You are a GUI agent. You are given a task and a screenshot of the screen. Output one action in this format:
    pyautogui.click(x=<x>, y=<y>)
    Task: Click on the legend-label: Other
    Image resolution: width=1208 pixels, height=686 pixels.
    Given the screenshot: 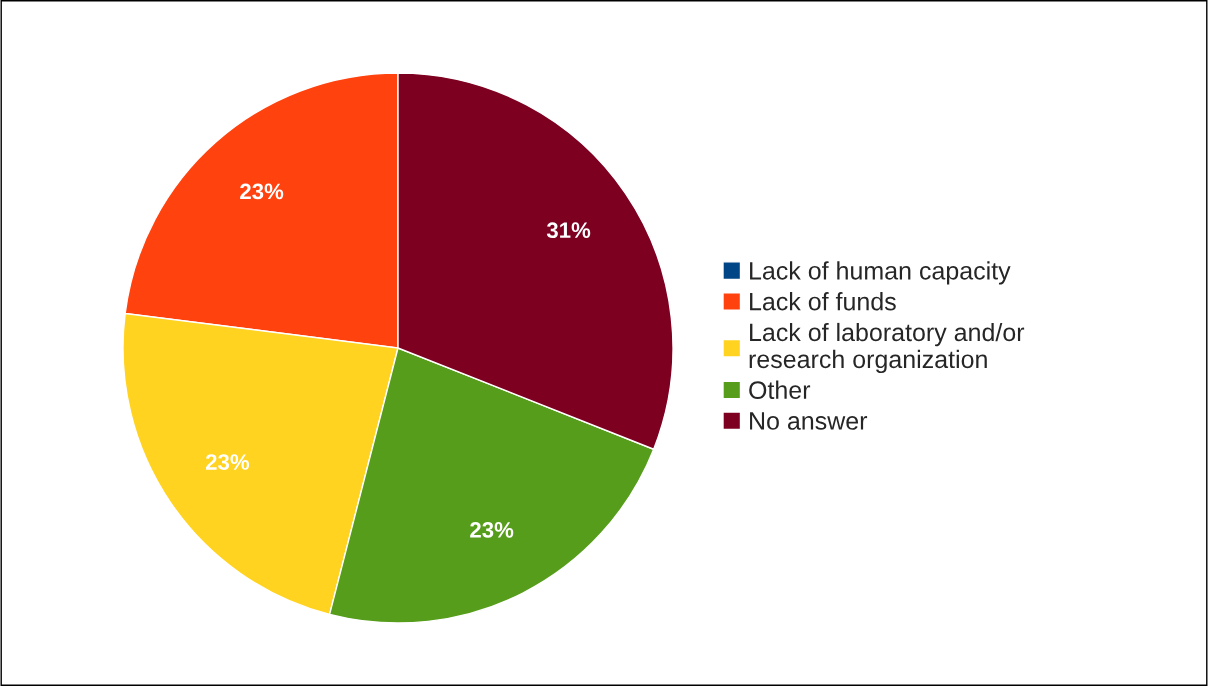 What is the action you would take?
    pyautogui.click(x=780, y=389)
    